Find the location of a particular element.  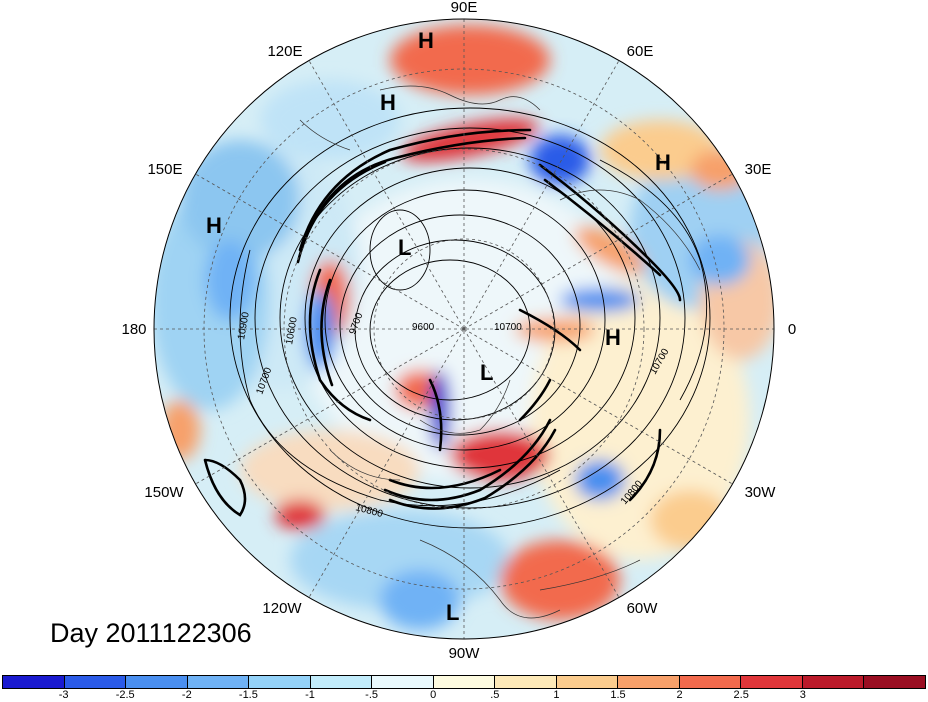

contour-label: 10900 is located at coordinates (244, 326).